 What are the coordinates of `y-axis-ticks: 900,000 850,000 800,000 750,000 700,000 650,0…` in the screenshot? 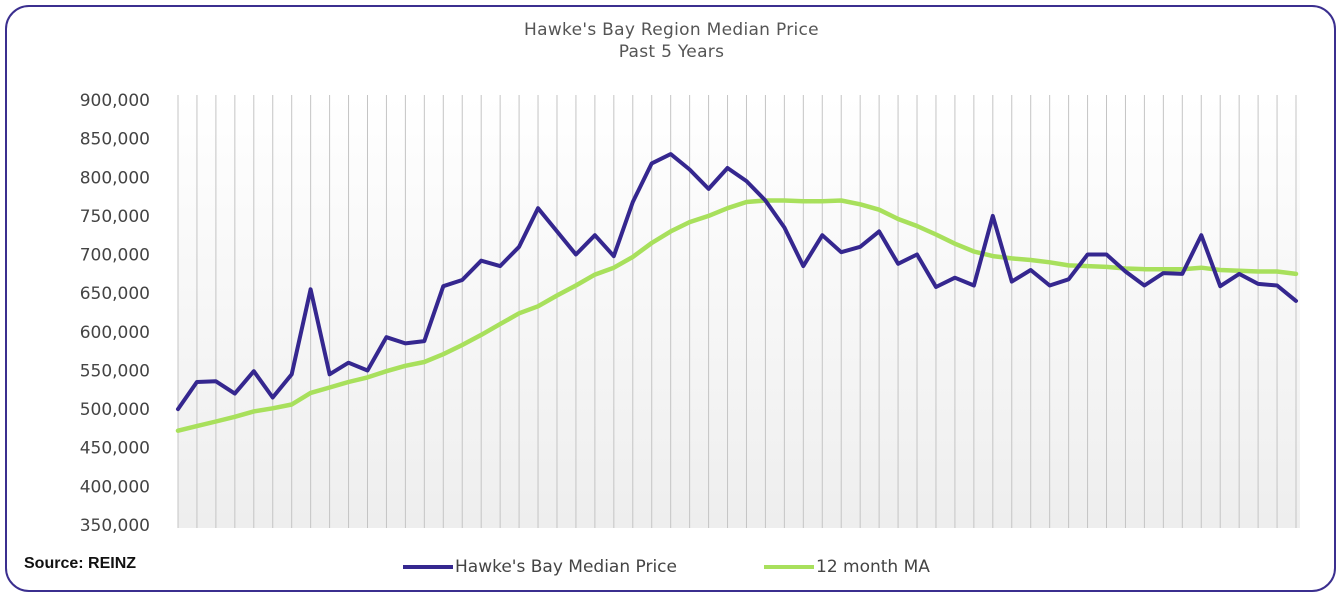 It's located at (115, 313).